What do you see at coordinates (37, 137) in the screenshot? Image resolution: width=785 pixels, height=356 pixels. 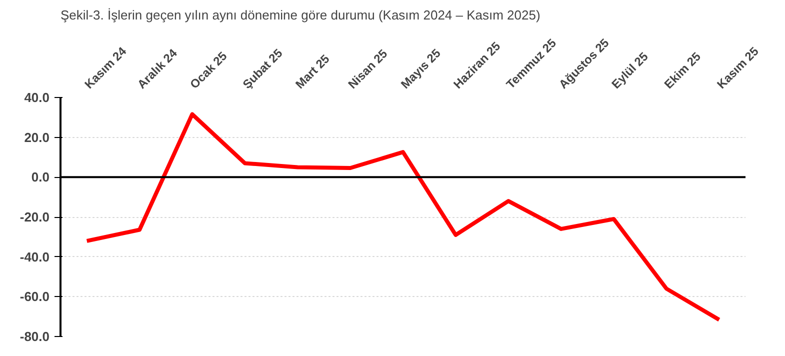 I see `y-tick-label: 20.0` at bounding box center [37, 137].